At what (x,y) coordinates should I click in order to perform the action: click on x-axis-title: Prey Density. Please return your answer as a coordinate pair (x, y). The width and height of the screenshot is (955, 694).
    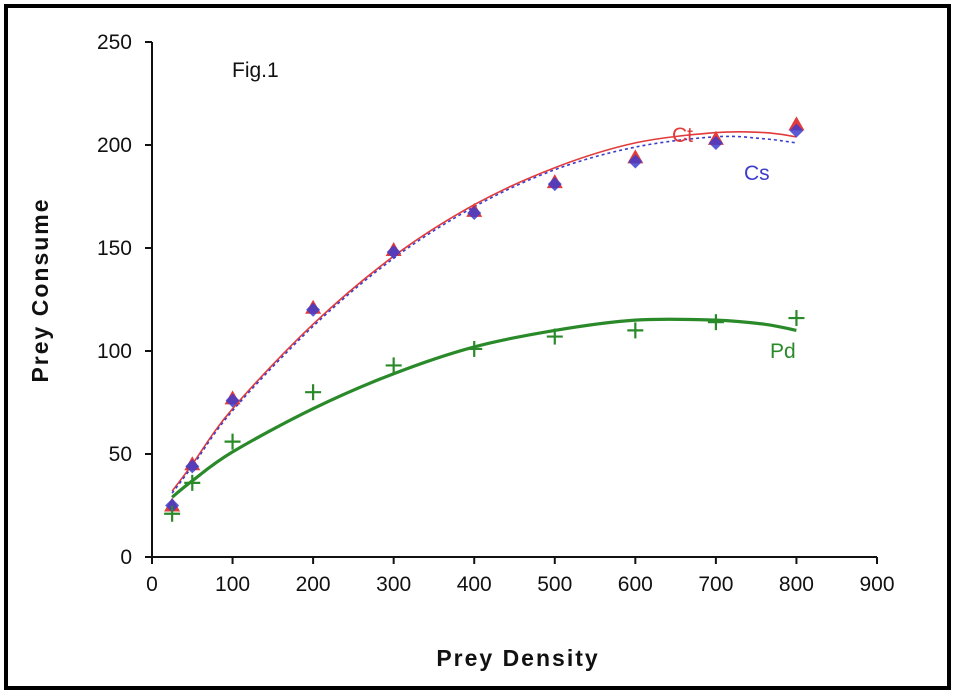
    Looking at the image, I should click on (517, 658).